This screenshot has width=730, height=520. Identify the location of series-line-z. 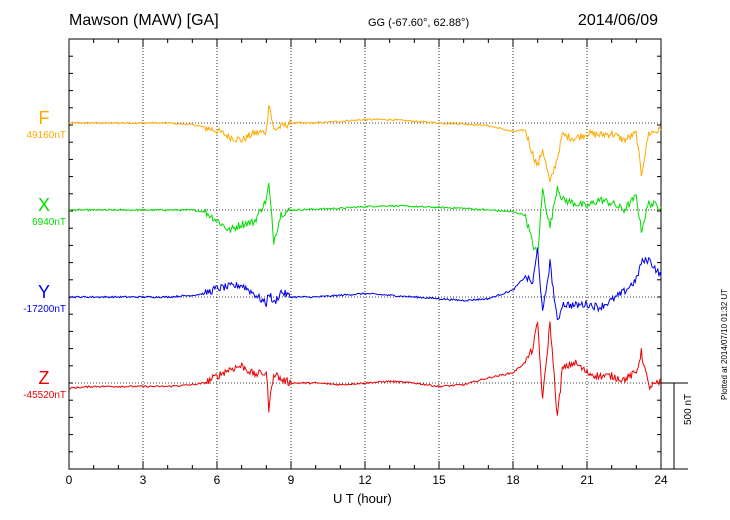
(365, 368).